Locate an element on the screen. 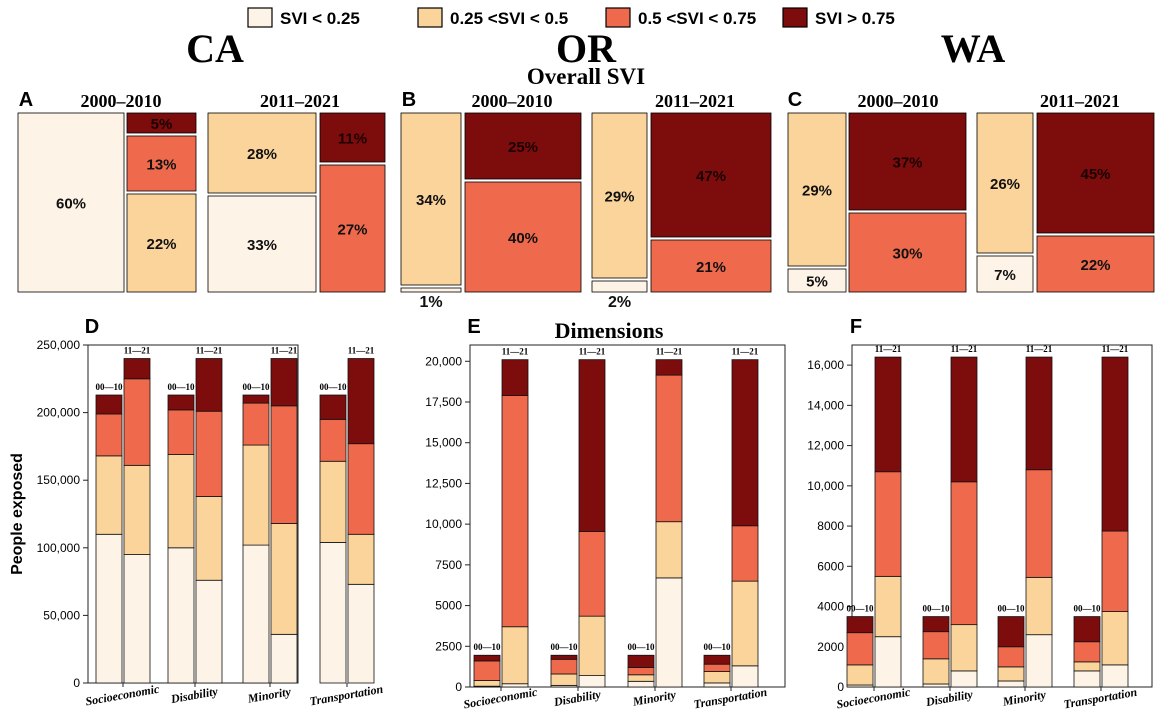 The height and width of the screenshot is (717, 1158). y-tick-label: 2500 is located at coordinates (448, 646).